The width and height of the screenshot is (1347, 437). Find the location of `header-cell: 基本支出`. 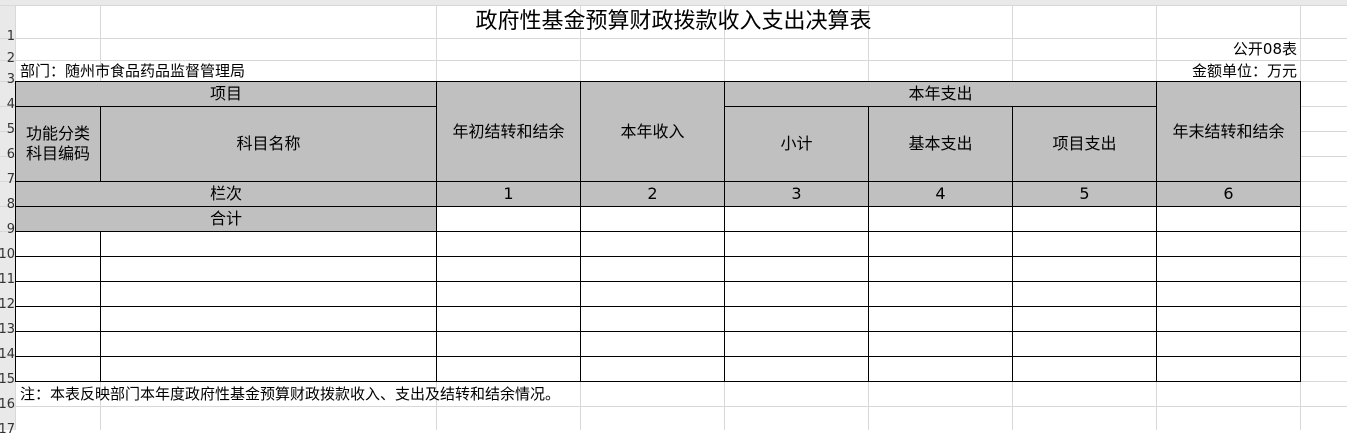

header-cell: 基本支出 is located at coordinates (940, 144).